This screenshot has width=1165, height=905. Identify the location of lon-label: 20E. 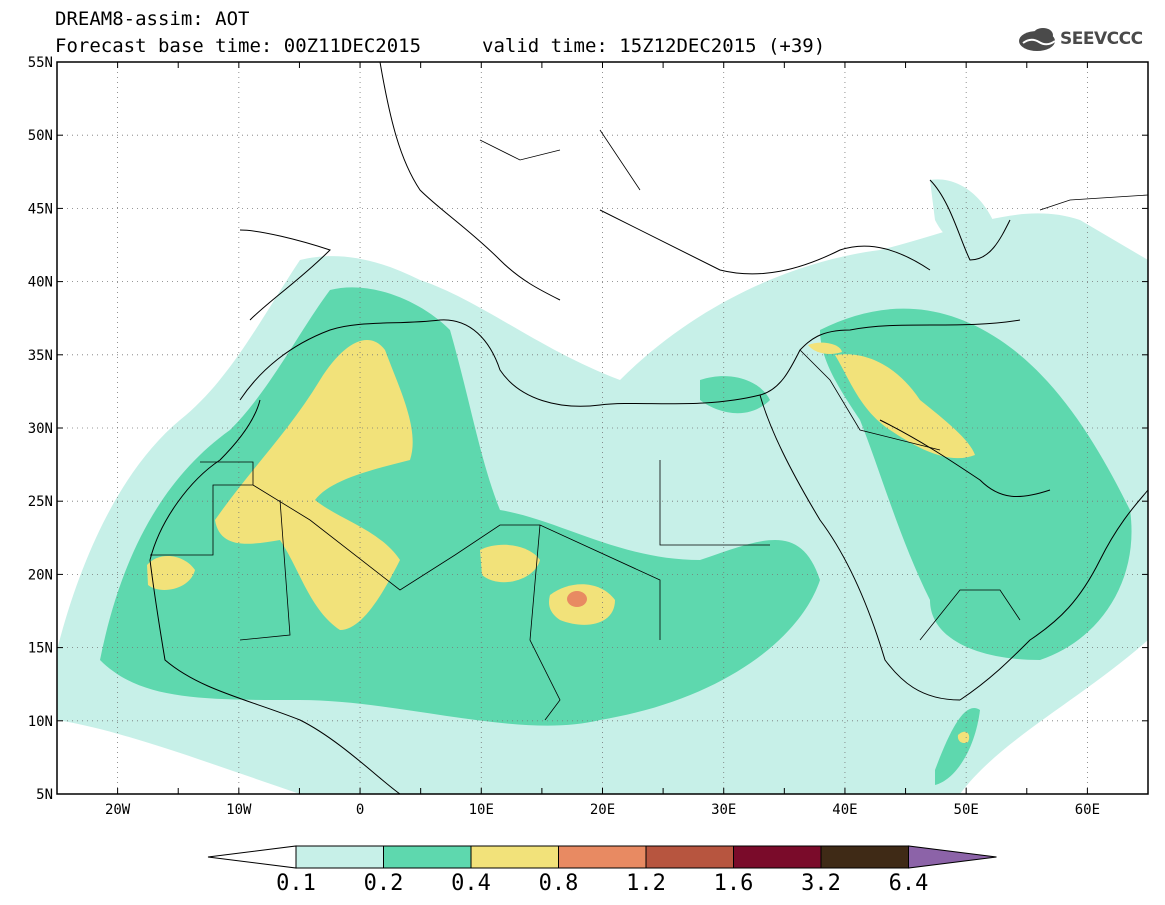
(602, 810).